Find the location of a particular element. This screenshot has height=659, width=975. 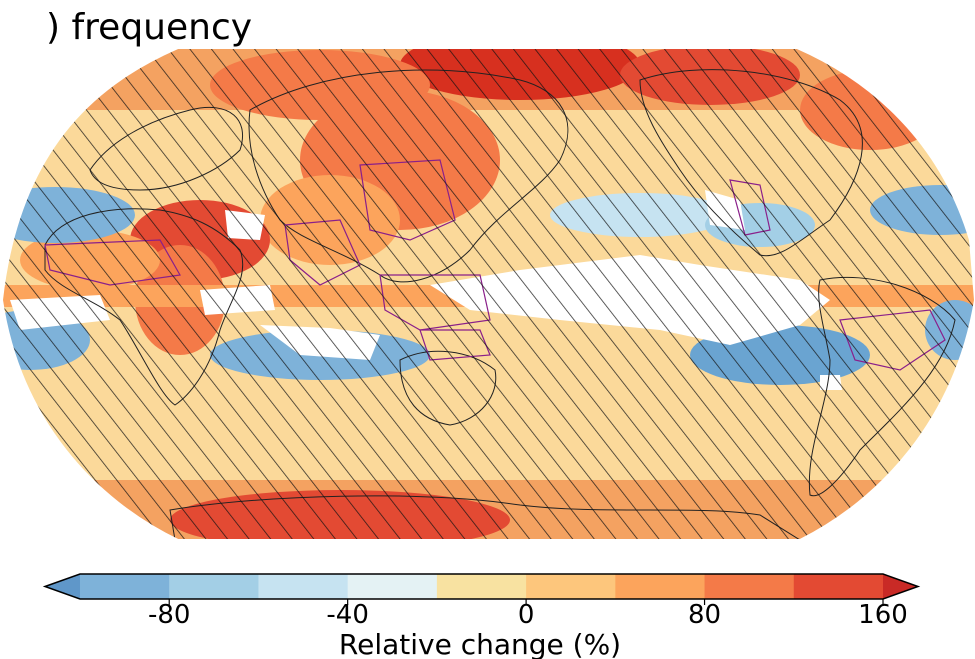

panel-title: ) frequency is located at coordinates (149, 27).